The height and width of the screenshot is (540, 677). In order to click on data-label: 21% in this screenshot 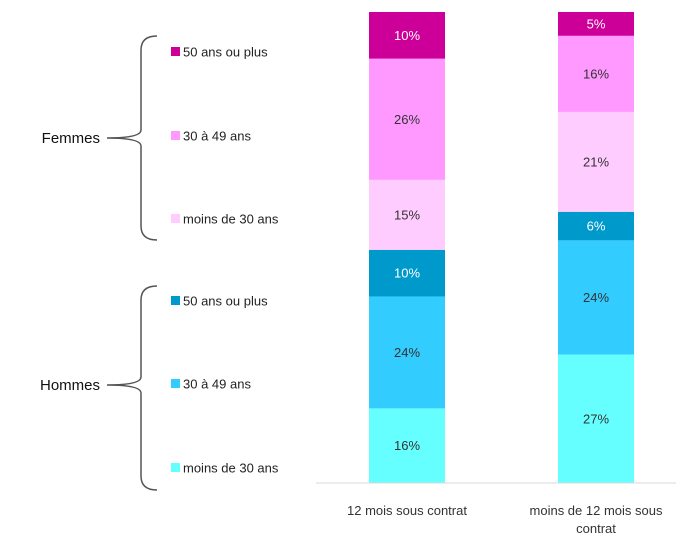, I will do `click(596, 161)`.